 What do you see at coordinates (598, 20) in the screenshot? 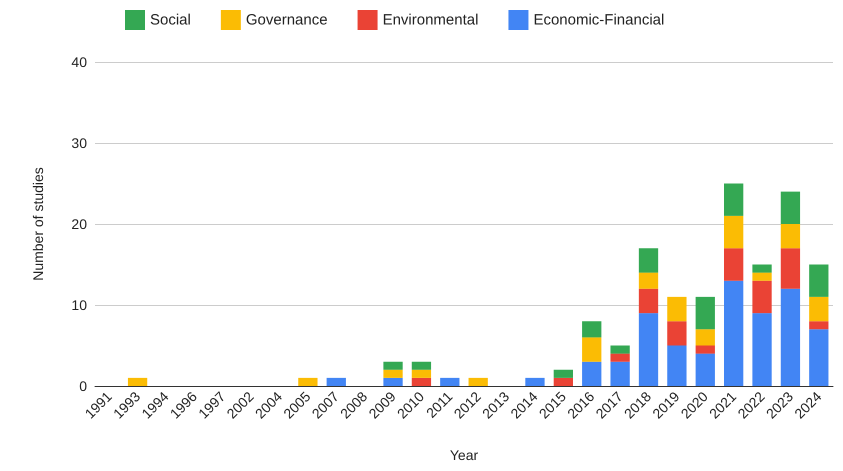
I see `legend-label: Economic-Financial` at bounding box center [598, 20].